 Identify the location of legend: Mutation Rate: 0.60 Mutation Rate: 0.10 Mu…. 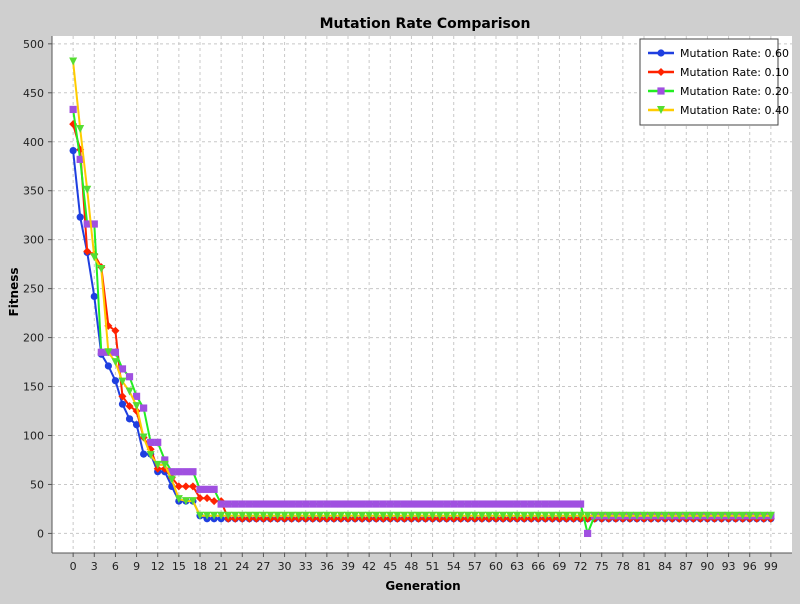
(714, 82).